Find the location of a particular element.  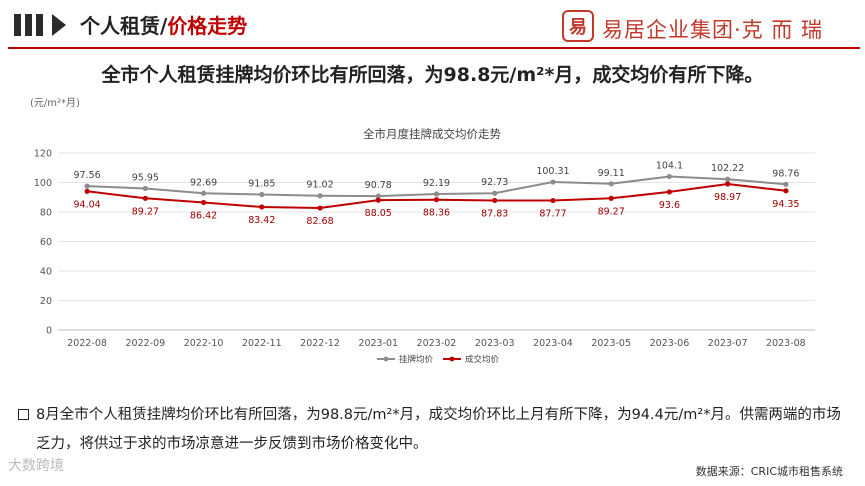

x-tick-label: 2023-05 is located at coordinates (611, 343).